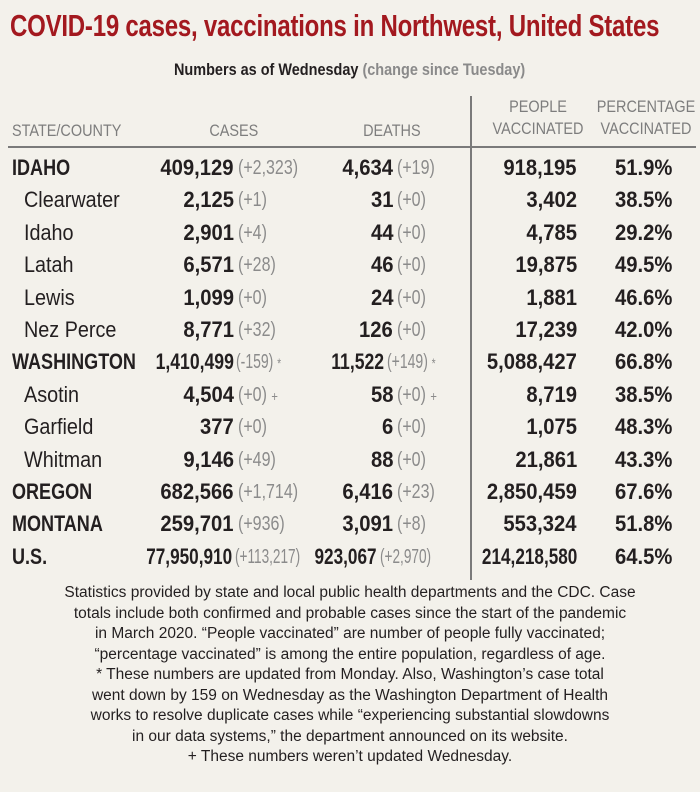 The height and width of the screenshot is (792, 700). What do you see at coordinates (189, 556) in the screenshot?
I see `cases-value: 77,950,910` at bounding box center [189, 556].